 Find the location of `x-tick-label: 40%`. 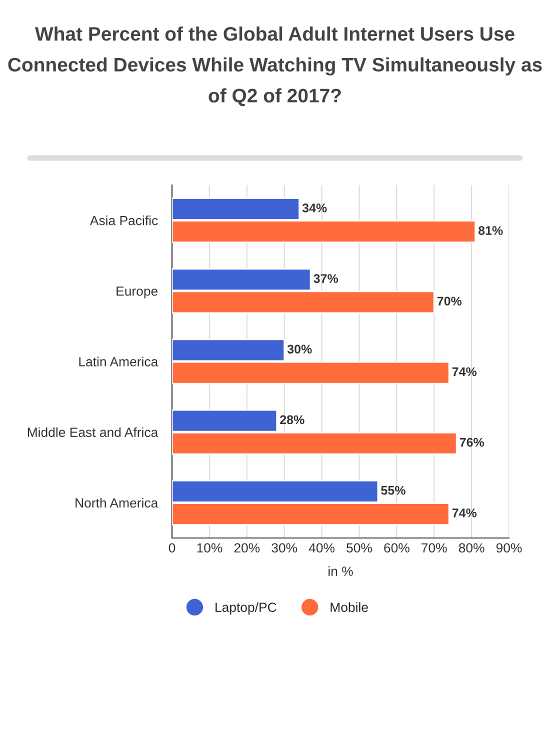

x-tick-label: 40% is located at coordinates (321, 548).